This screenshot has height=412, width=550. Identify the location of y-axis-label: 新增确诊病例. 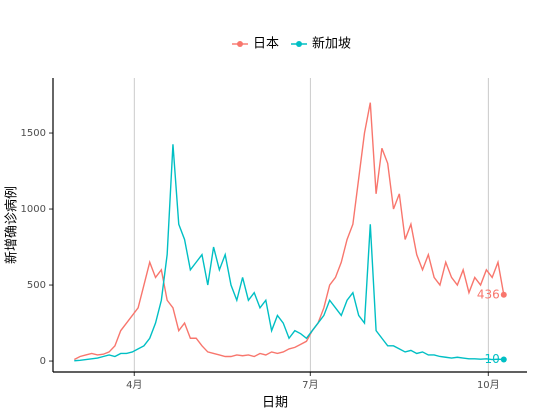
(12, 225).